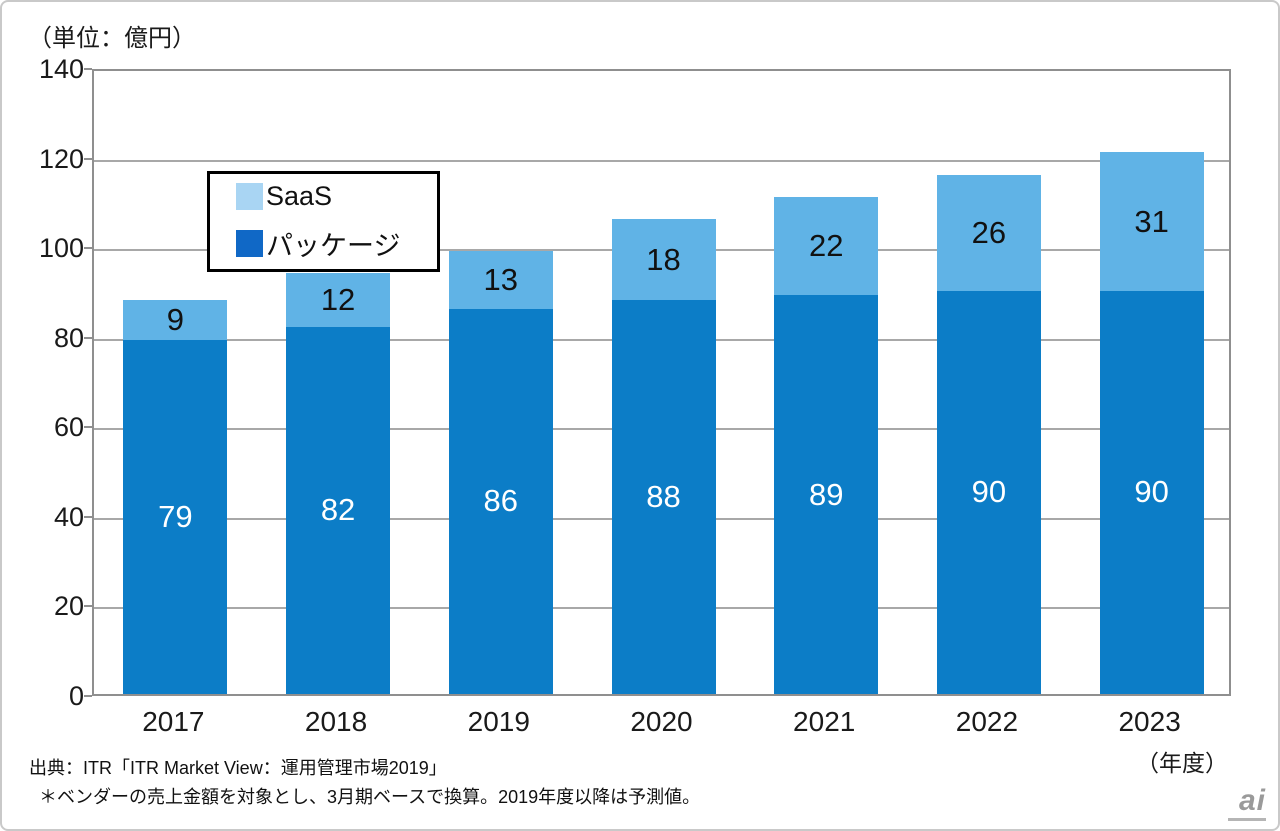 The width and height of the screenshot is (1280, 831). What do you see at coordinates (68, 427) in the screenshot?
I see `y-tick-label: 60` at bounding box center [68, 427].